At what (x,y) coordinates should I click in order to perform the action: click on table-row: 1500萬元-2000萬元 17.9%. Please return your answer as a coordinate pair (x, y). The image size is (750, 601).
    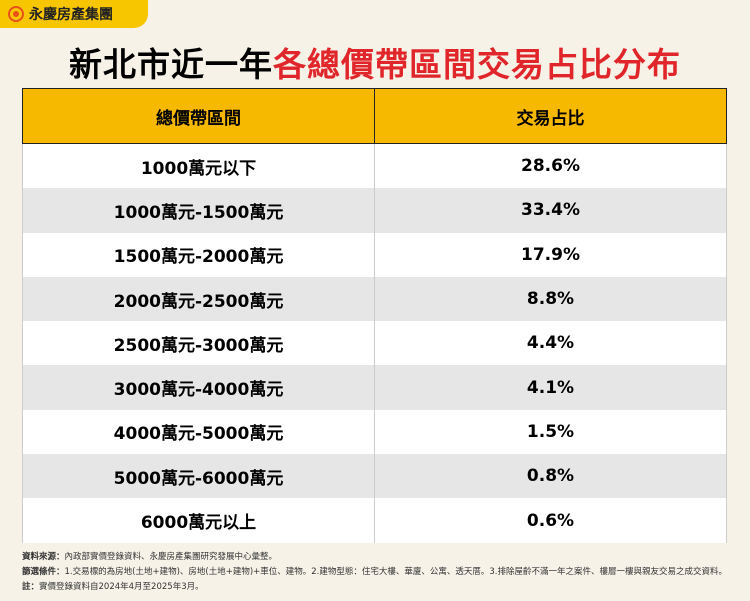
    Looking at the image, I should click on (374, 254).